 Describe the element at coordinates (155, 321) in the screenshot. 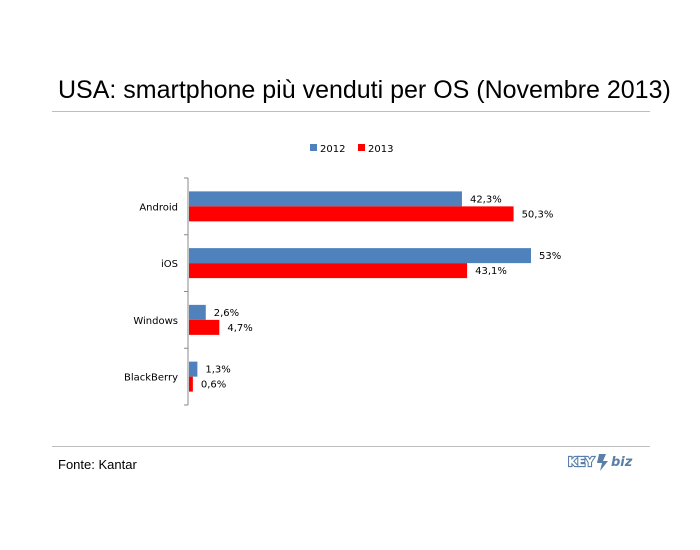

I see `category-label-windows: Windows` at that location.